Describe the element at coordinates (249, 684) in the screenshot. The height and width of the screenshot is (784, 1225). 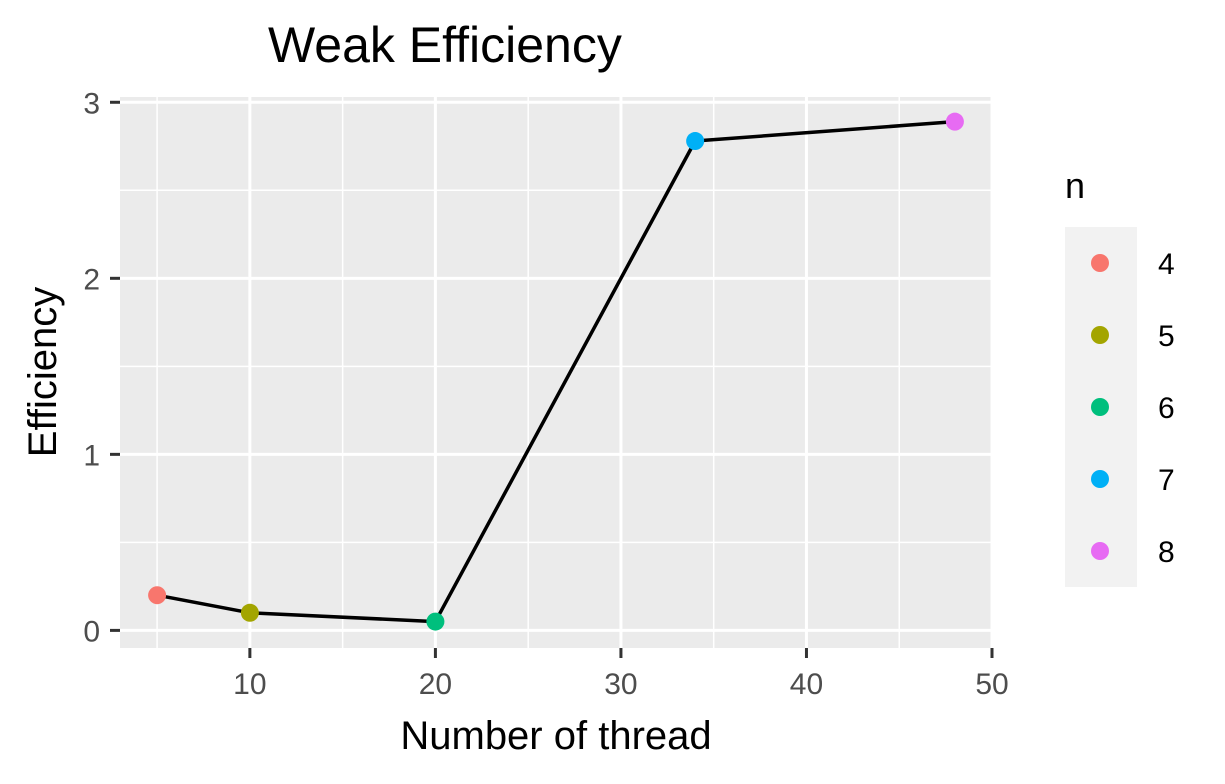
I see `x-tick-label-10: 10` at that location.